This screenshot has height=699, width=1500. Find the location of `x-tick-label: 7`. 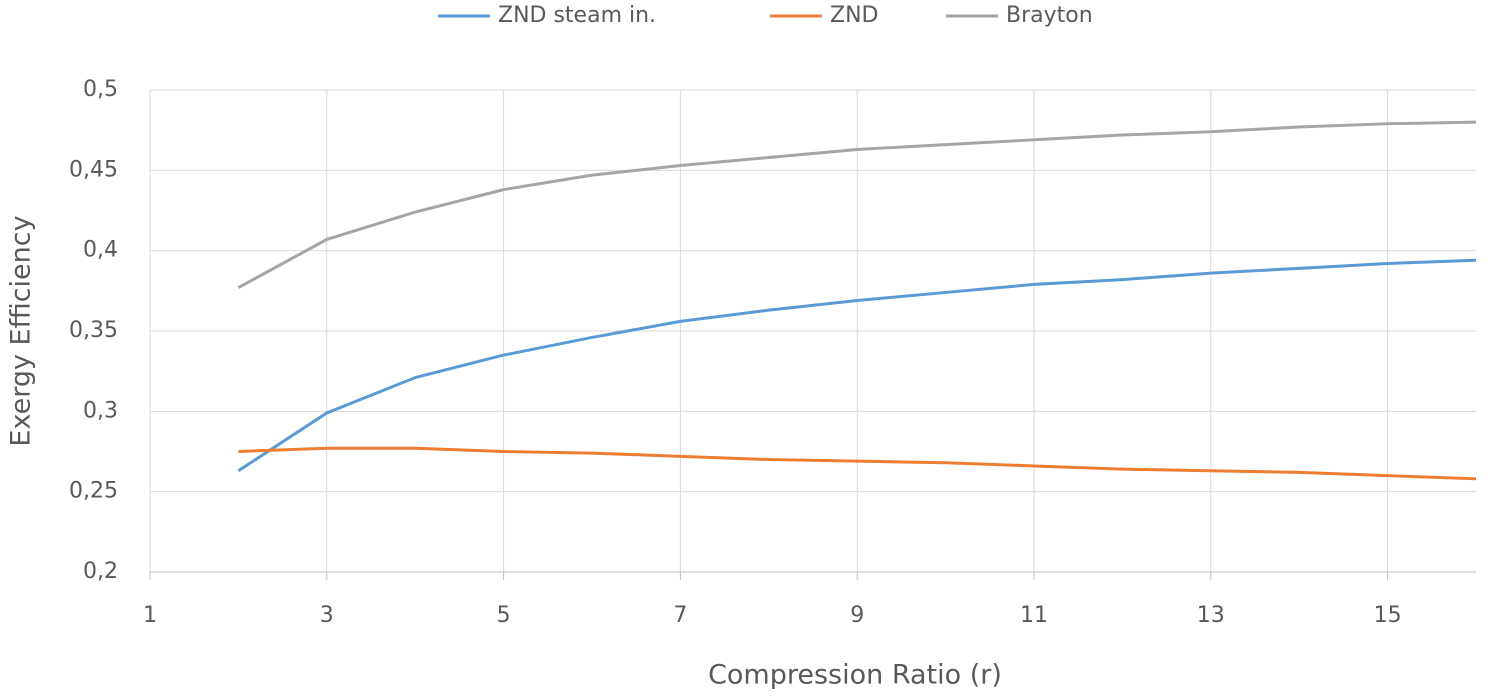

x-tick-label: 7 is located at coordinates (680, 615).